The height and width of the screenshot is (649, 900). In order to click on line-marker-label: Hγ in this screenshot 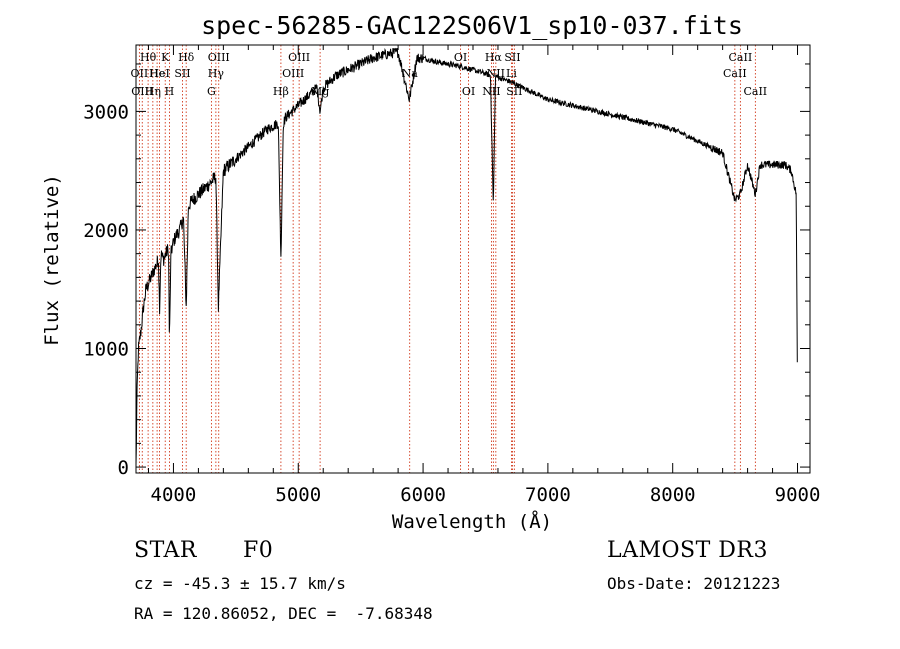, I will do `click(216, 73)`.